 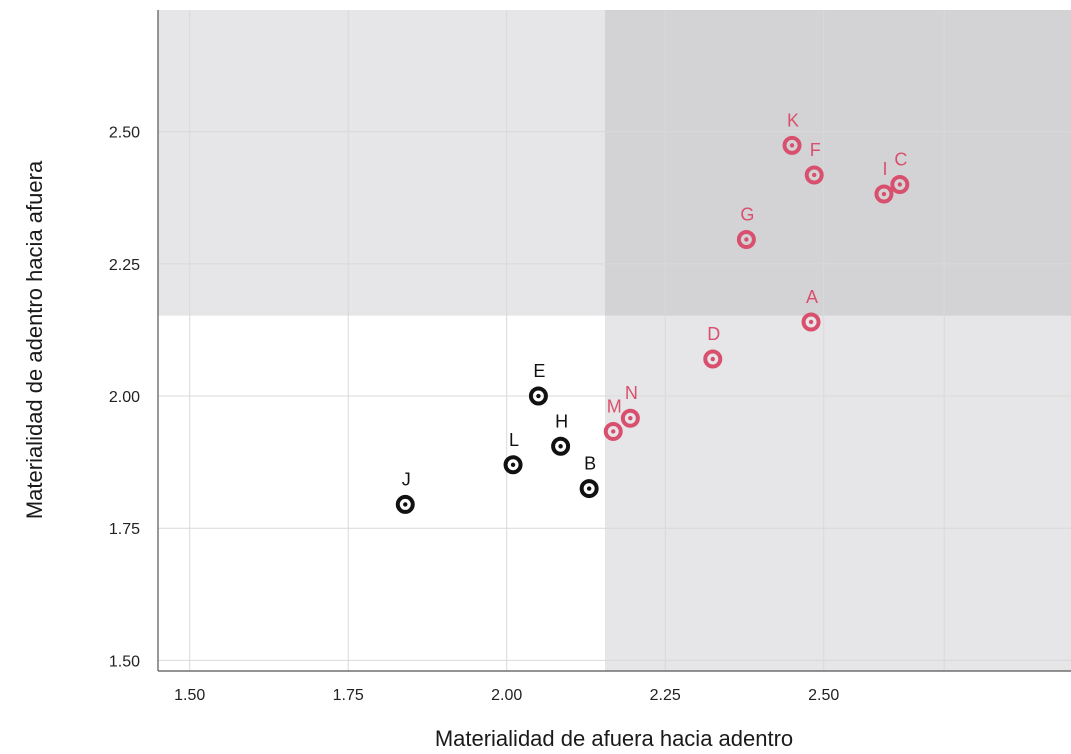 I want to click on point-label: B, so click(x=590, y=464).